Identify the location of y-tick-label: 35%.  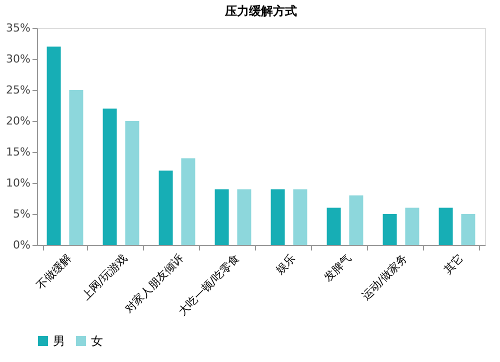
(18, 28).